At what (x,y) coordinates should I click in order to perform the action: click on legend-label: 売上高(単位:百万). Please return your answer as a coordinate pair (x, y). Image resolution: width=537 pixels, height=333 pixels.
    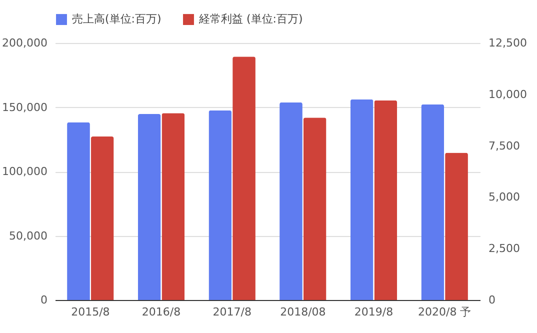
    Looking at the image, I should click on (117, 19).